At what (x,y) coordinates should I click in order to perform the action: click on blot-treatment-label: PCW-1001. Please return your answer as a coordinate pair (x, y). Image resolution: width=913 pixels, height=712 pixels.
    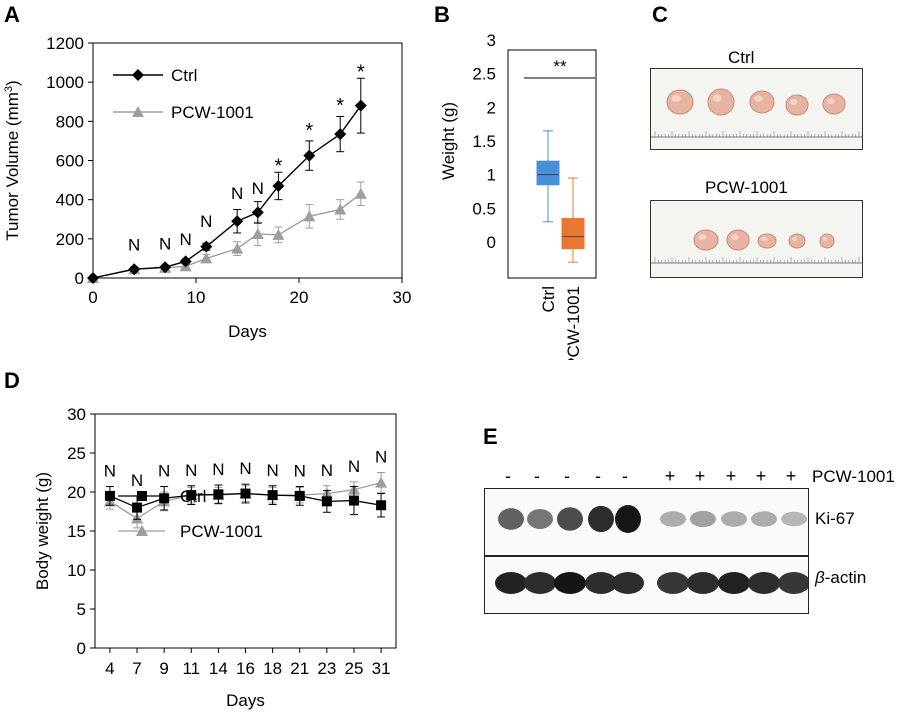
    Looking at the image, I should click on (853, 476).